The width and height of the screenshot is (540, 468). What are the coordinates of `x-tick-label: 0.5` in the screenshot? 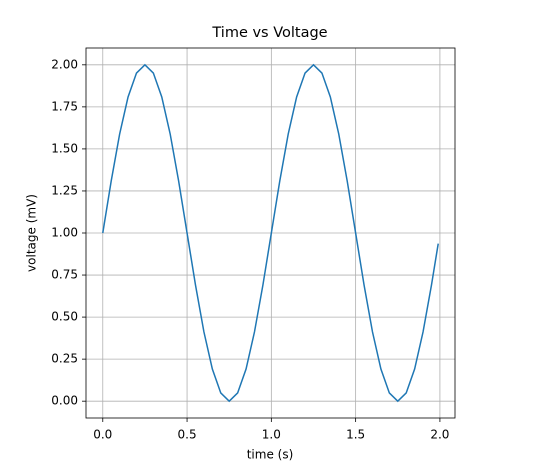 It's located at (187, 435).